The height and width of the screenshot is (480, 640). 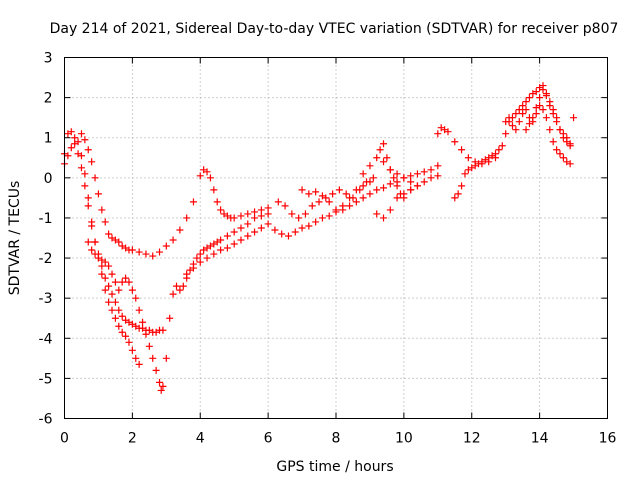 What do you see at coordinates (15, 238) in the screenshot?
I see `y-axis-label: SDTVAR / TECUs` at bounding box center [15, 238].